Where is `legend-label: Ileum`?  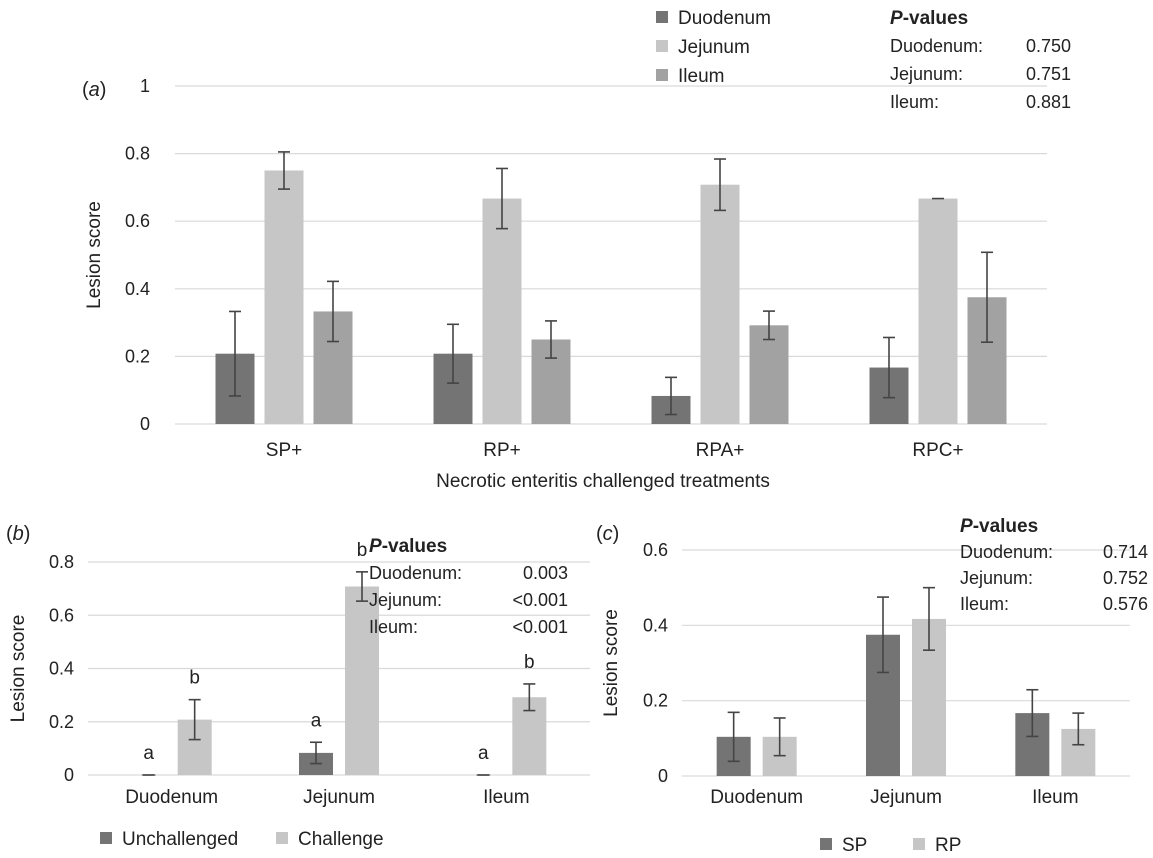
legend-label: Ileum is located at coordinates (701, 76).